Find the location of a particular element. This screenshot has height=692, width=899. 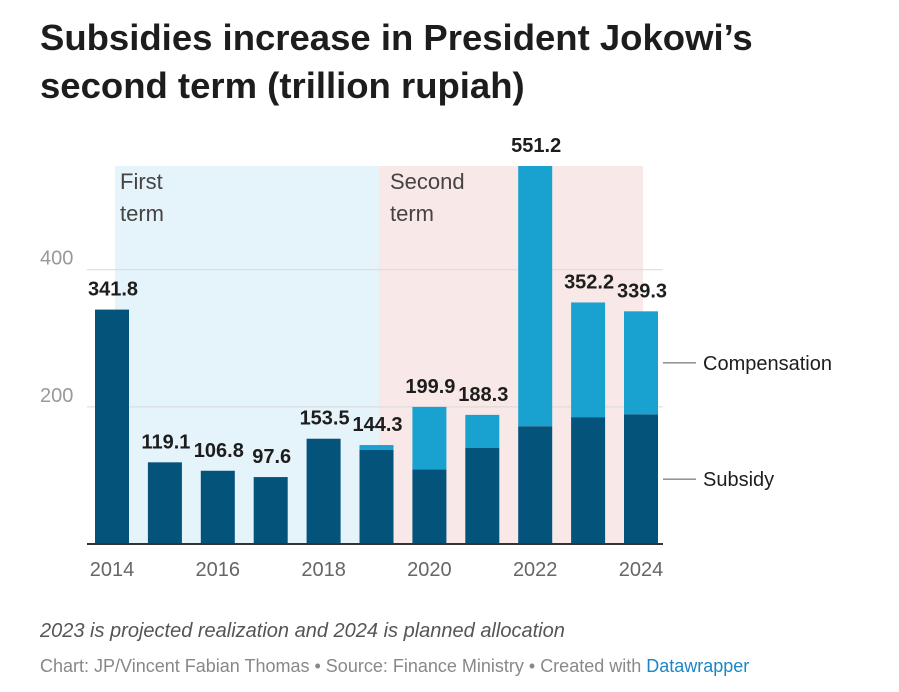

bar-subsidy-2016 is located at coordinates (217, 507).